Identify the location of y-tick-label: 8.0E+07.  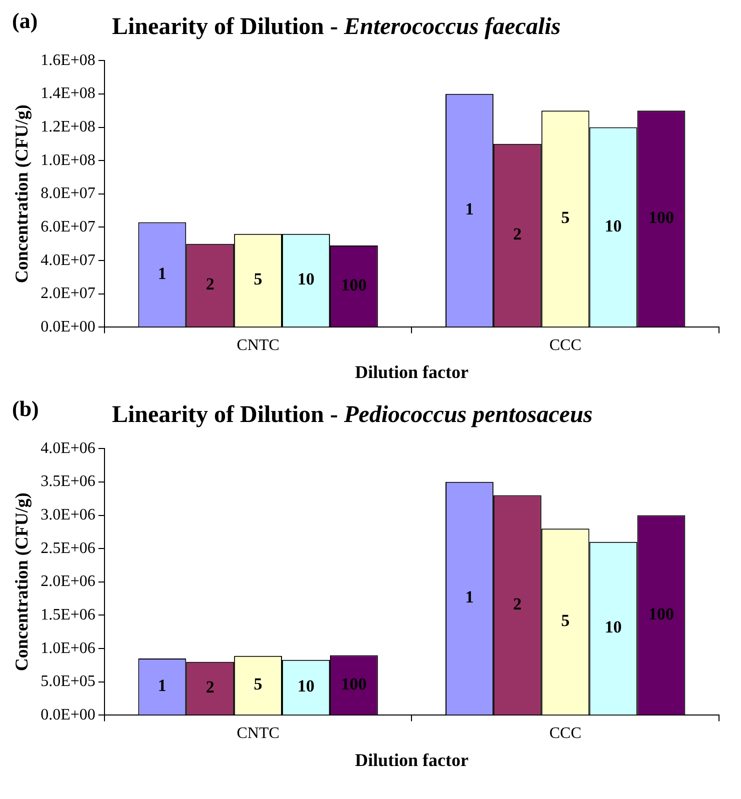
(68, 193).